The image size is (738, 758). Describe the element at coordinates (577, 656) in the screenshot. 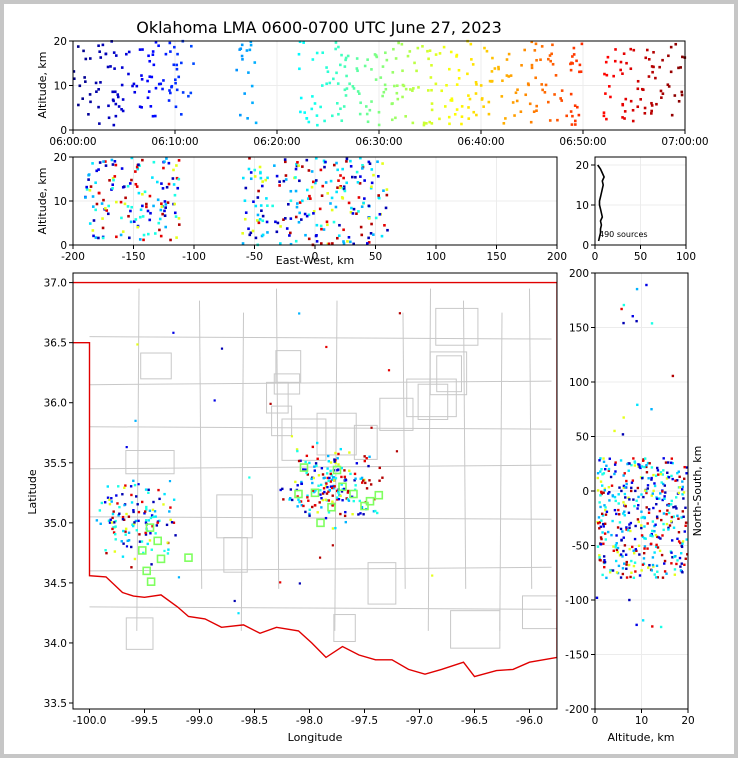

I see `altitude-ns-y-tick-label: -150` at that location.